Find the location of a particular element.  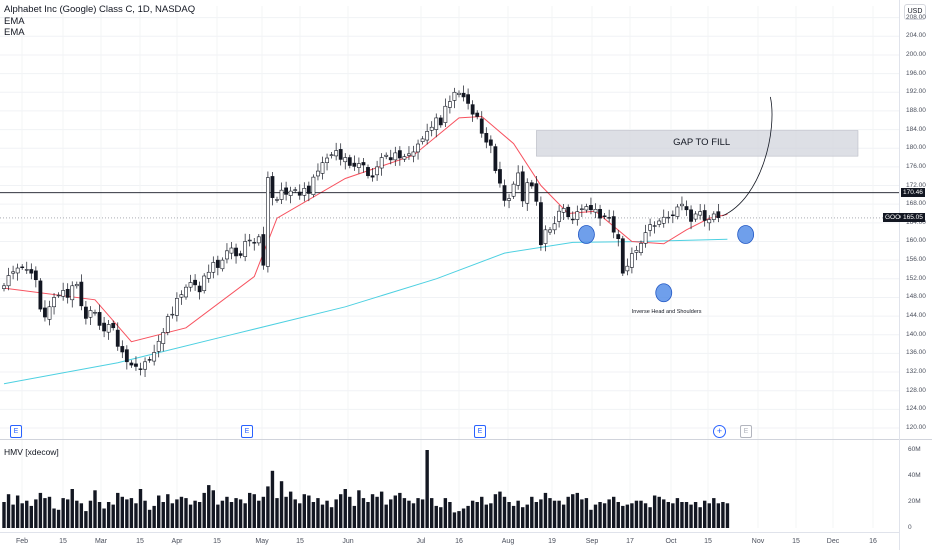

time-tick-label: 16 is located at coordinates (459, 541).